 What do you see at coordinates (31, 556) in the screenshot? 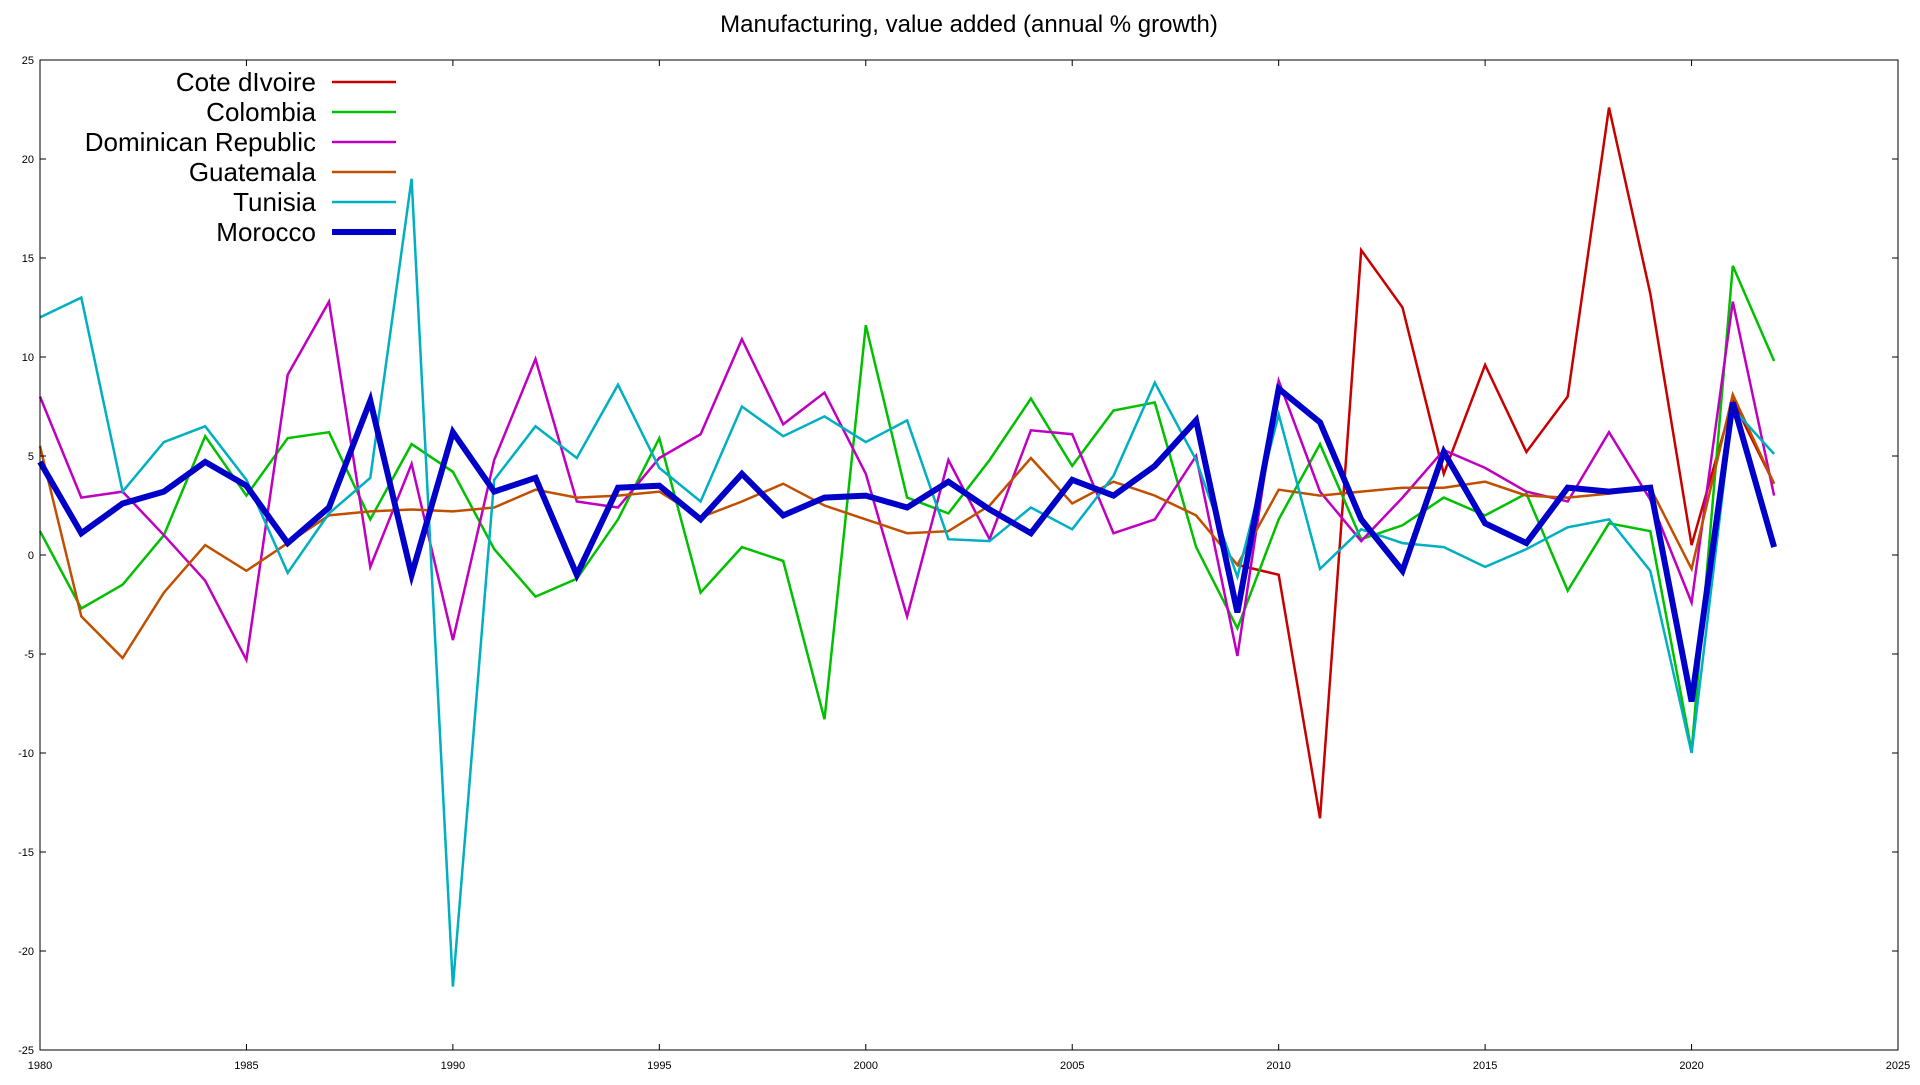
I see `y-tick-label: 0` at bounding box center [31, 556].